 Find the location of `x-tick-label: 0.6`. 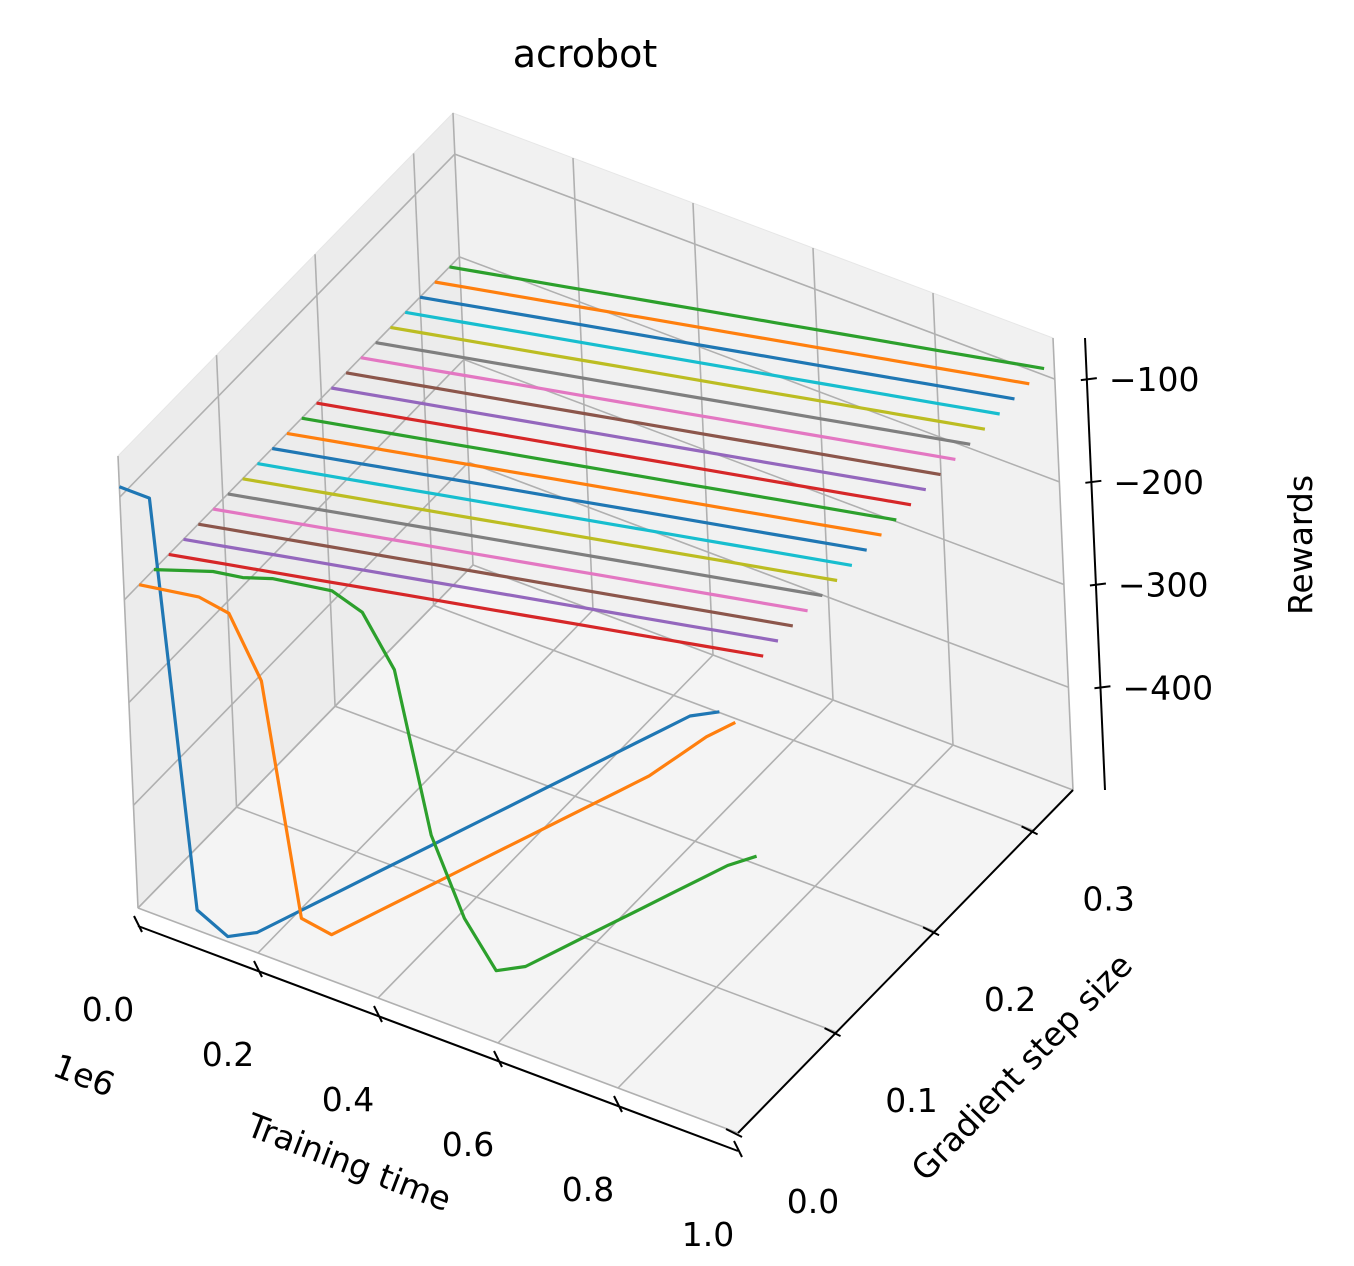

x-tick-label: 0.6 is located at coordinates (468, 1144).